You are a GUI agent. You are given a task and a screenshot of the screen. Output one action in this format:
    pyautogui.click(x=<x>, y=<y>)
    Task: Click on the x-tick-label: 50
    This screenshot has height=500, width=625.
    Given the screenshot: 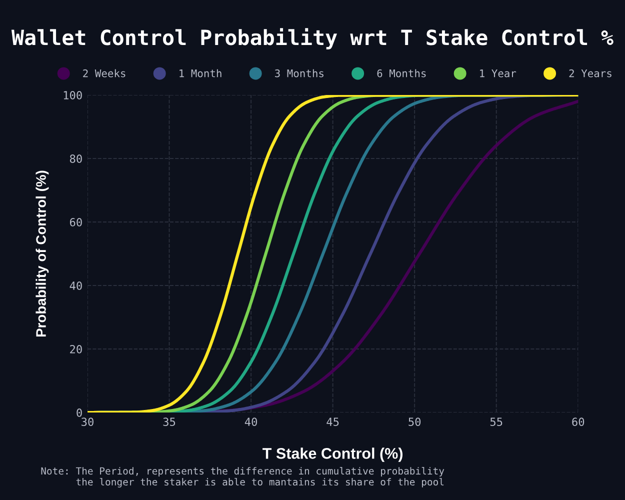 What is the action you would take?
    pyautogui.click(x=414, y=422)
    